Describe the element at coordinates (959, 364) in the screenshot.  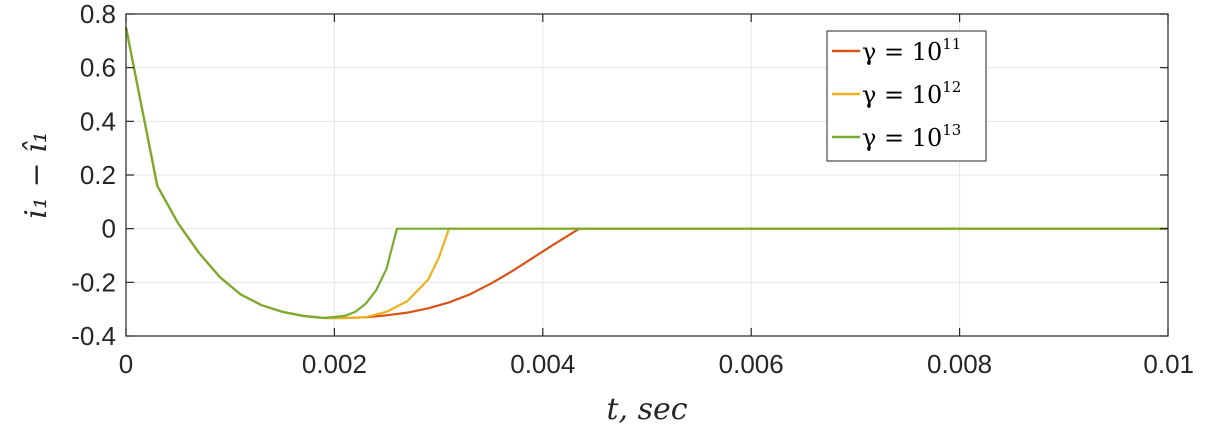
I see `x-tick-label: 0.008` at that location.